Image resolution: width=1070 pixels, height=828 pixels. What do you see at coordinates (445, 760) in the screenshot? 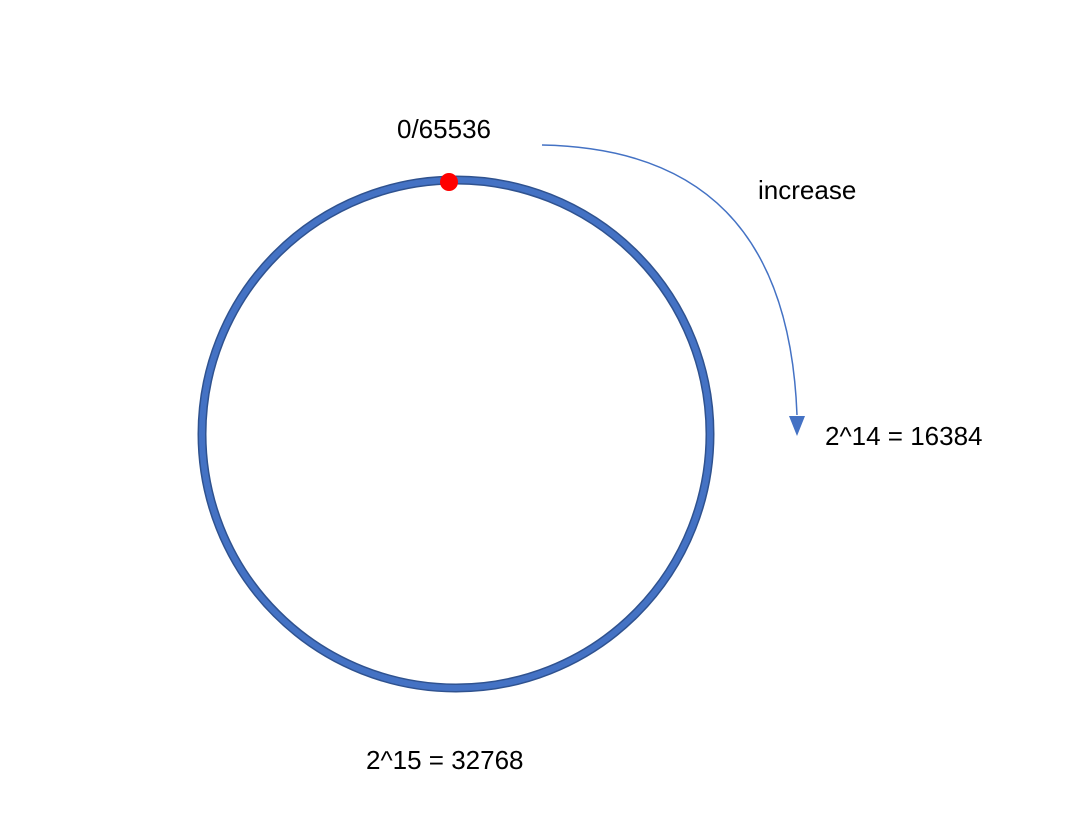
I see `half-value-label: 2^15 = 32768` at bounding box center [445, 760].